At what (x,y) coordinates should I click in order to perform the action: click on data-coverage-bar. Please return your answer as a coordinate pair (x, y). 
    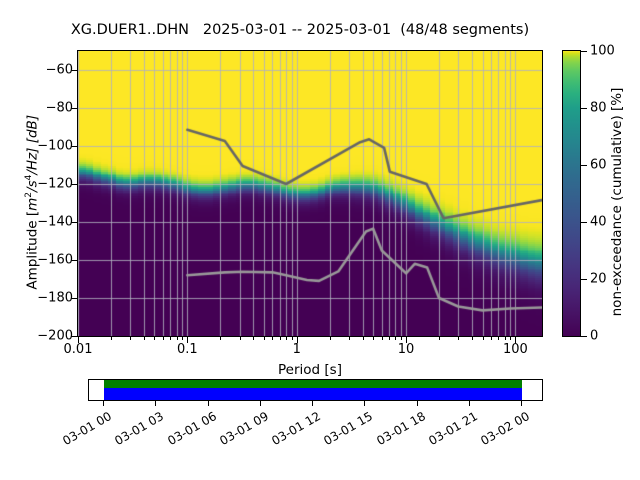
    Looking at the image, I should click on (315, 390).